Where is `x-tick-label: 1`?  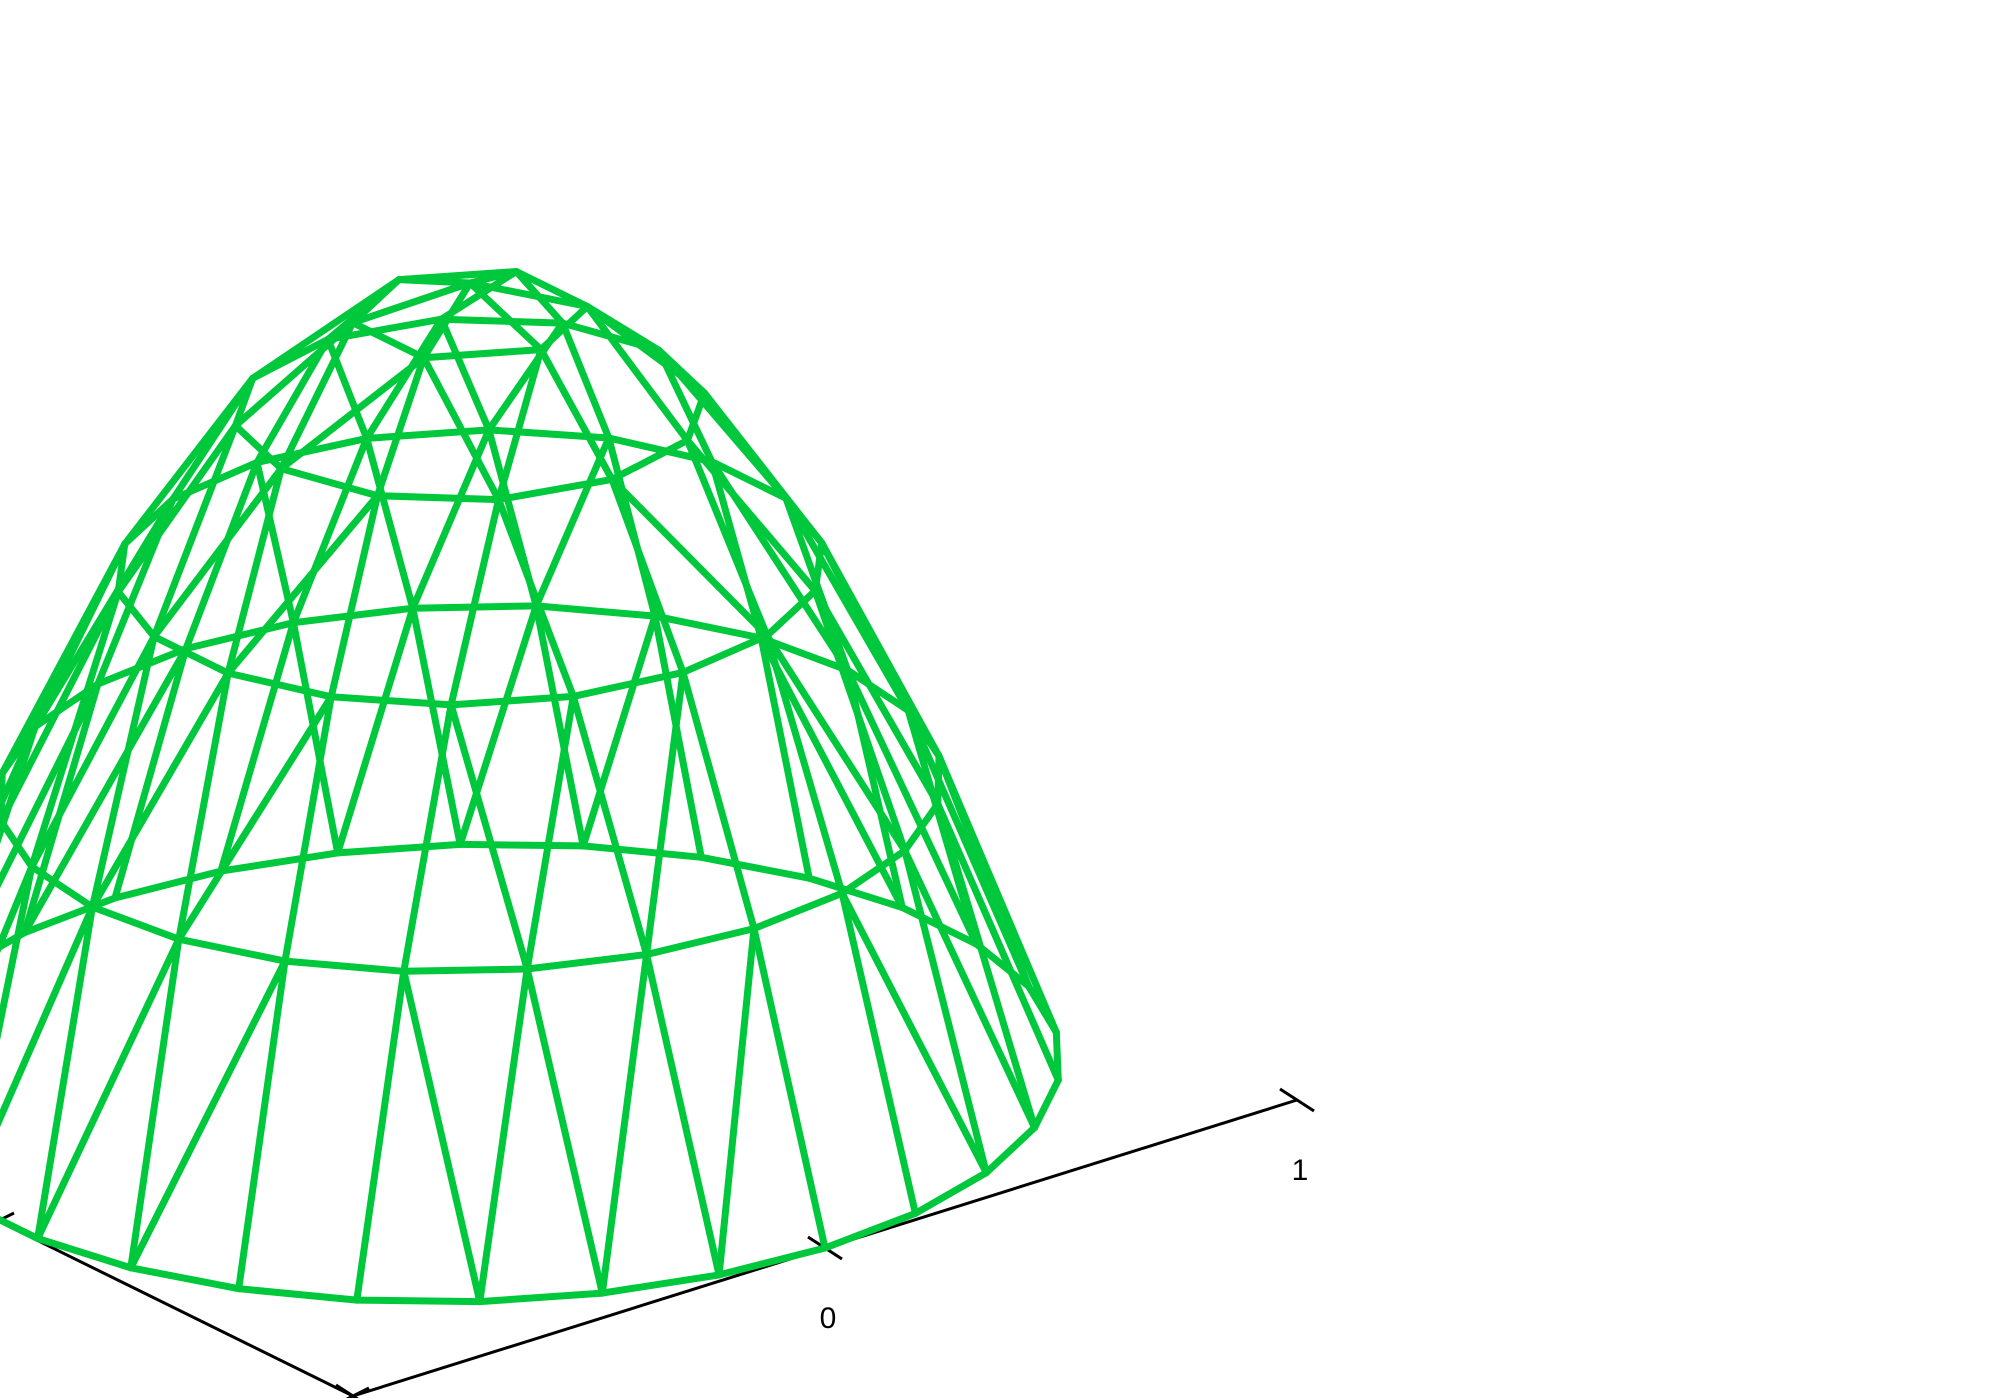
x-tick-label: 1 is located at coordinates (1300, 1170).